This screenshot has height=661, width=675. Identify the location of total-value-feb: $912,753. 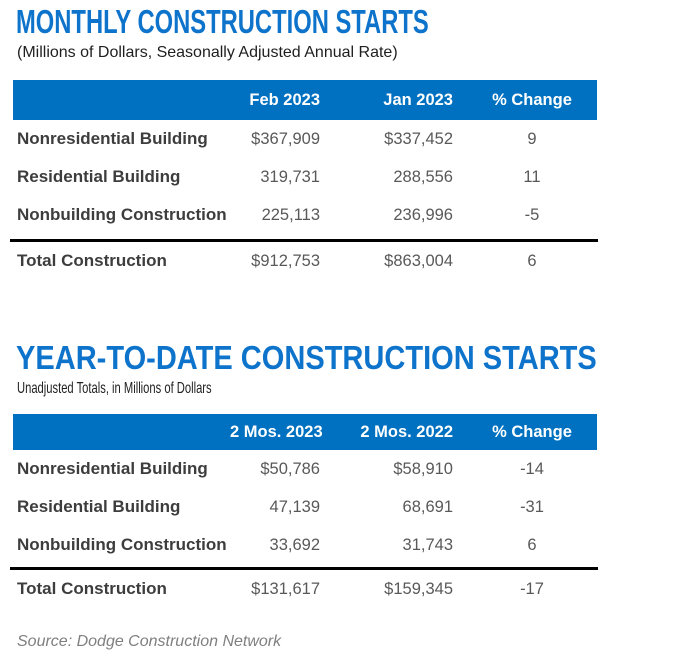
(285, 260).